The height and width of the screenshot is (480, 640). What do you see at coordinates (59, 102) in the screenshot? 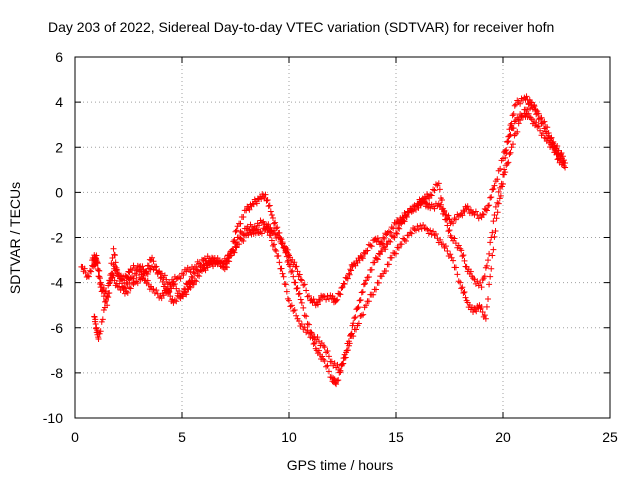
I see `y-tick-label: 4` at bounding box center [59, 102].